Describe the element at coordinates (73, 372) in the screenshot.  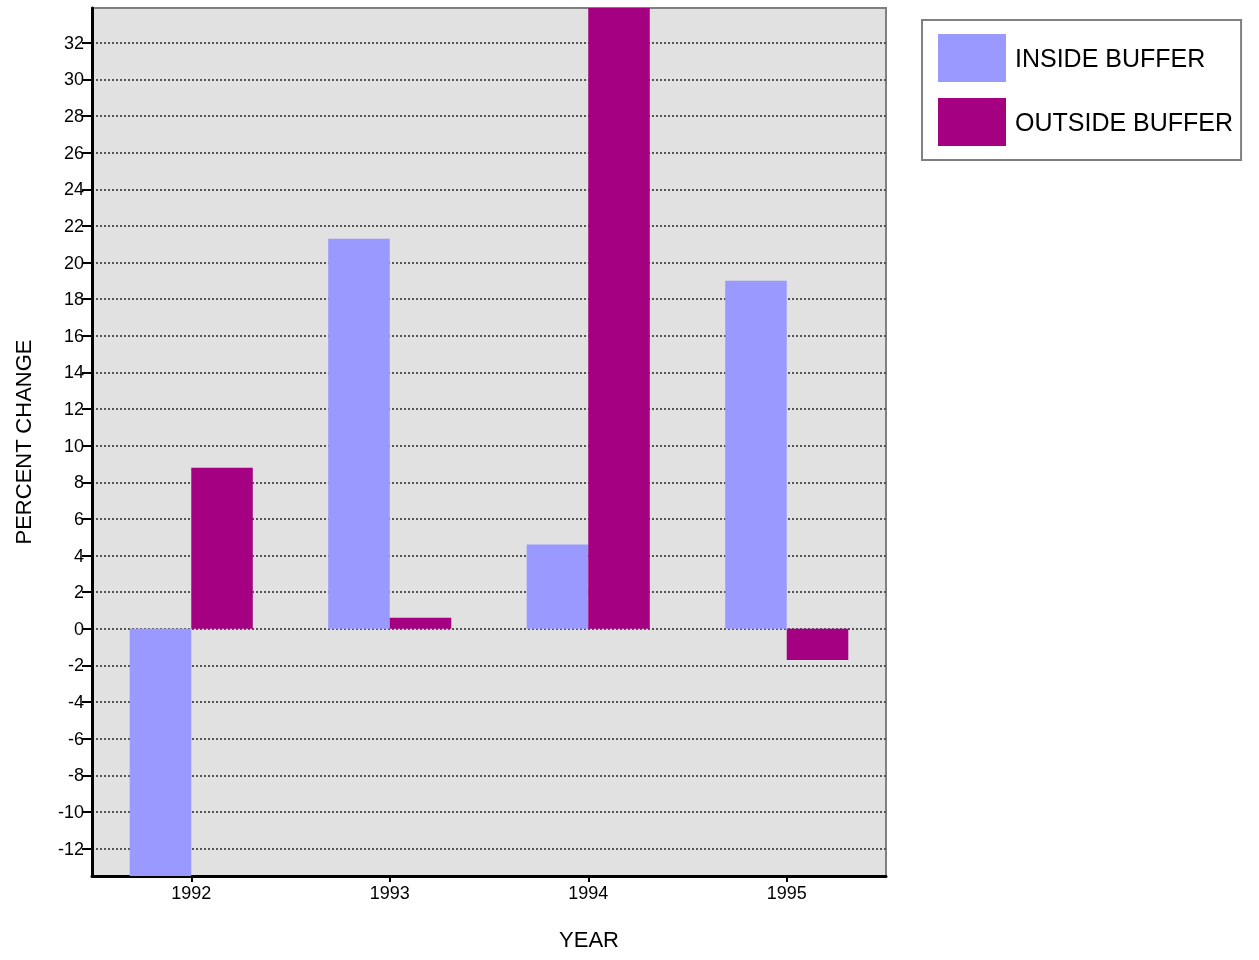
I see `y-tick-label: 14` at that location.